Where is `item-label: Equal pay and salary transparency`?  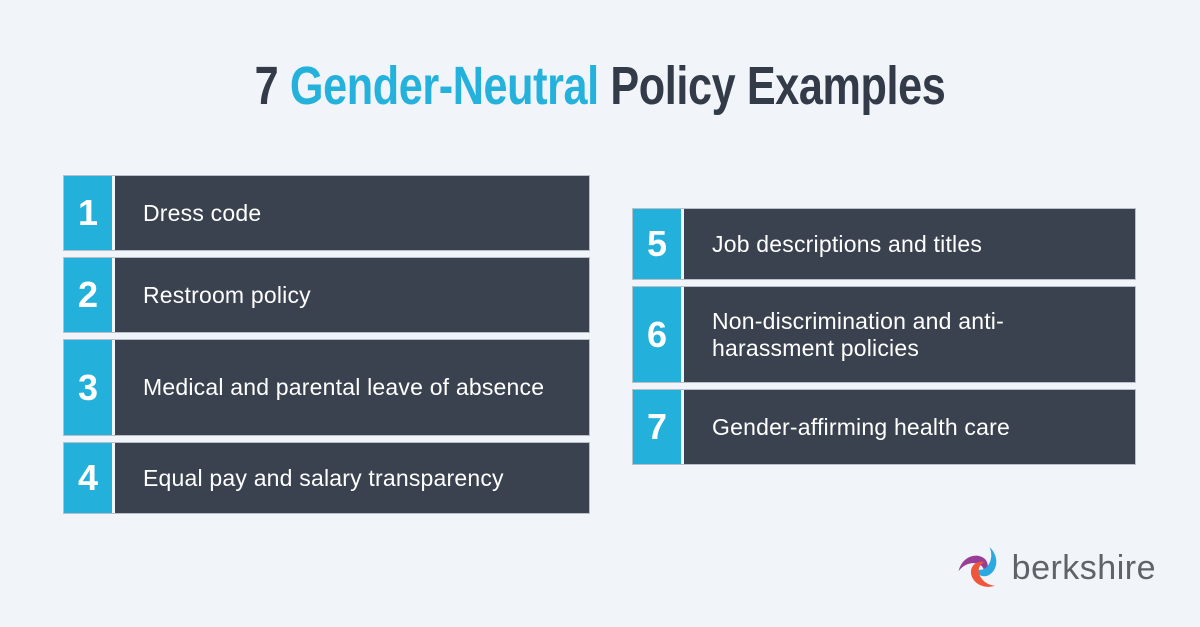 item-label: Equal pay and salary transparency is located at coordinates (352, 478).